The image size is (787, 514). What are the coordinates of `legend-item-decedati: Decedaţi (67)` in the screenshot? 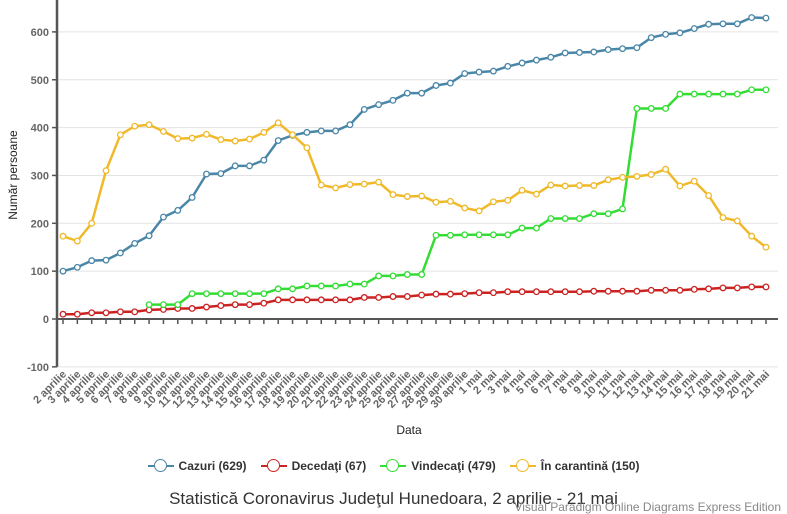 It's located at (313, 466).